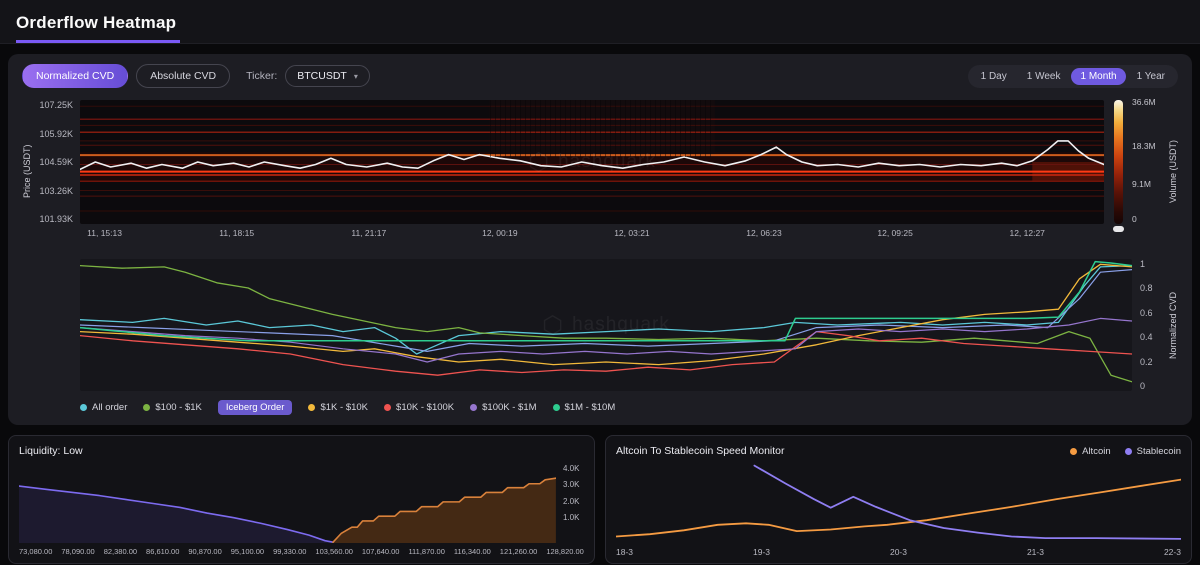 This screenshot has height=565, width=1200. I want to click on legend-label: $1K - $10K, so click(344, 407).